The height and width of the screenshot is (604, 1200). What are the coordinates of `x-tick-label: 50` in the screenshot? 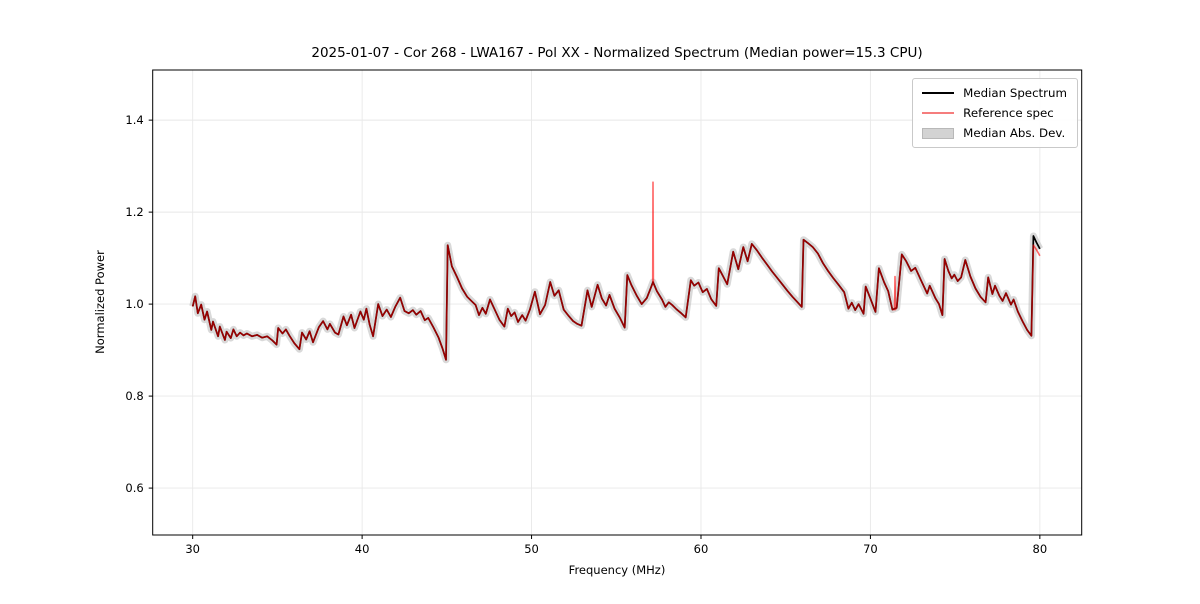 It's located at (531, 549).